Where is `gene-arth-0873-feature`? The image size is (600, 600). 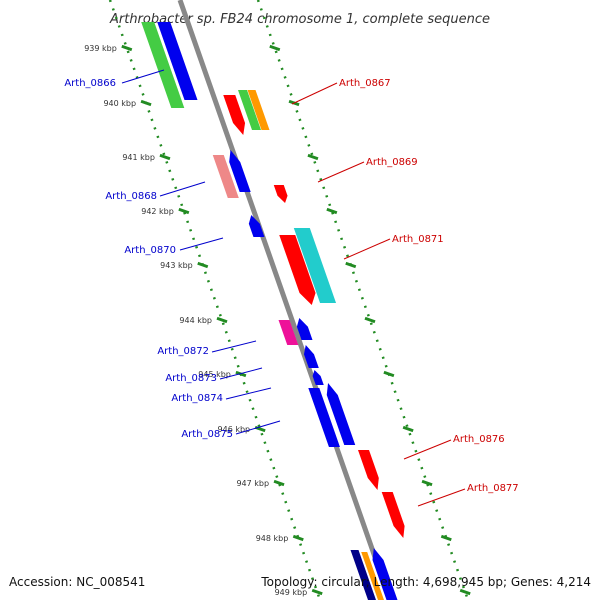
gene-arth-0873-feature is located at coordinates (311, 356).